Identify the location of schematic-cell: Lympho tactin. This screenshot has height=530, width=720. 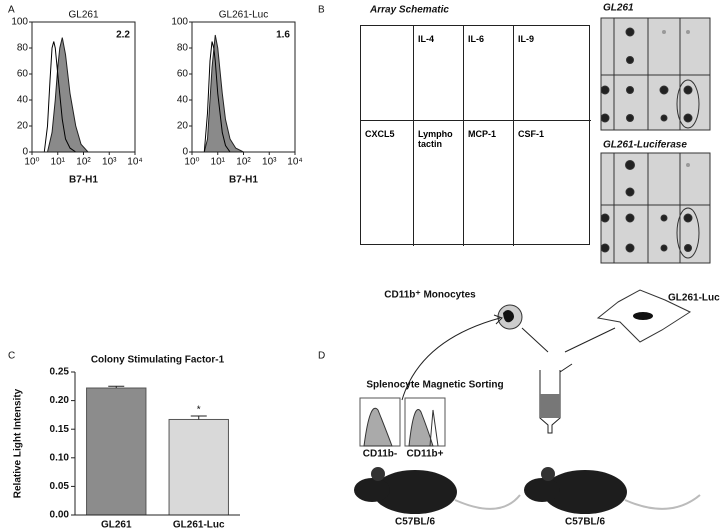
(439, 183).